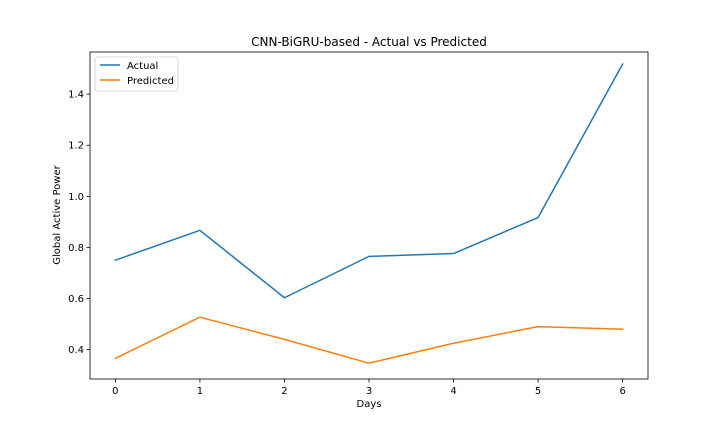 The height and width of the screenshot is (432, 720). Describe the element at coordinates (538, 391) in the screenshot. I see `x-tick-label: 5` at that location.